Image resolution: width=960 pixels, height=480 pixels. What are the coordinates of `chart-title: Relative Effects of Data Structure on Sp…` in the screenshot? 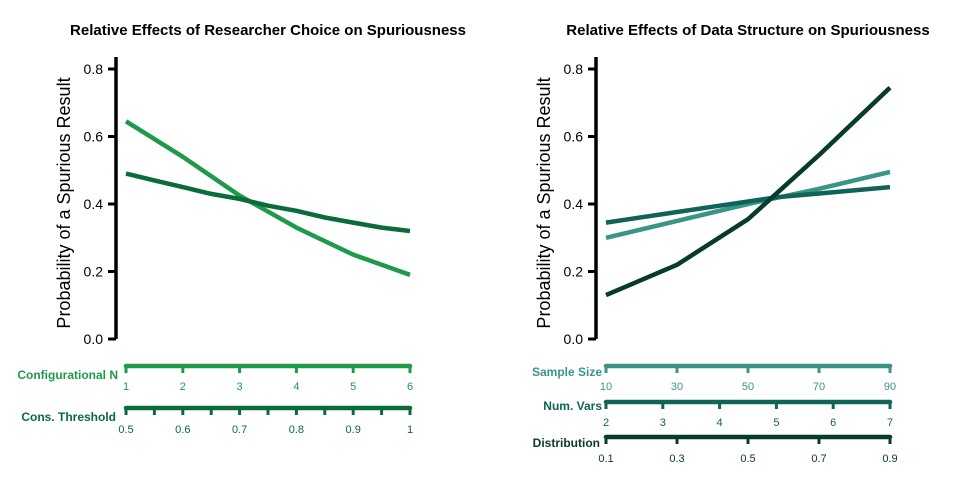 It's located at (747, 30).